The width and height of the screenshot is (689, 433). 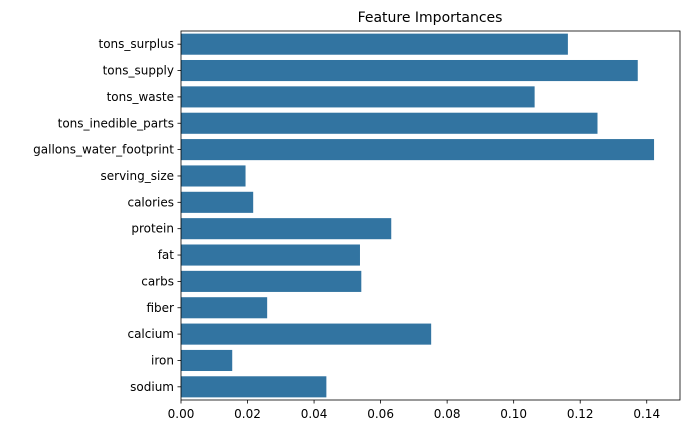 I want to click on bar-carbs, so click(x=271, y=281).